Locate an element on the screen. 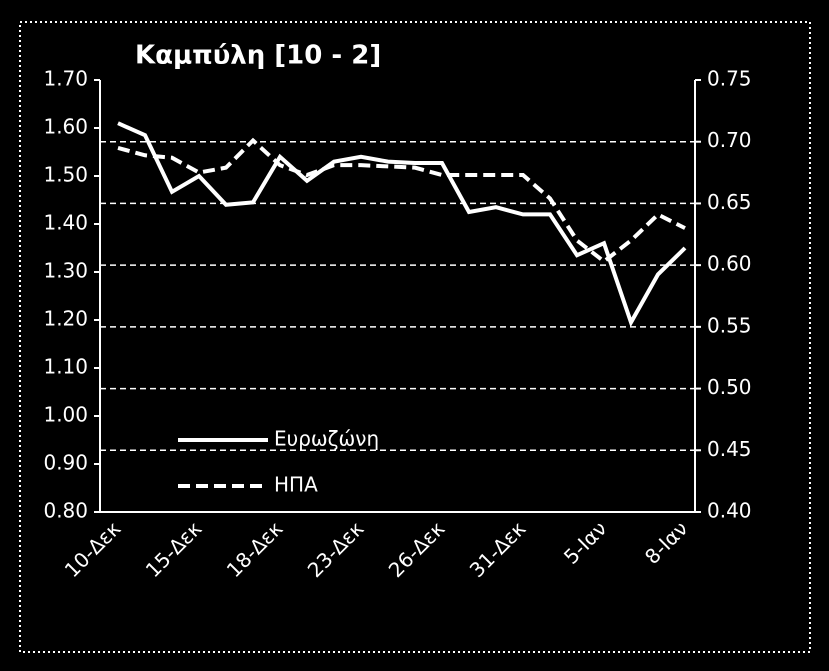 Image resolution: width=829 pixels, height=671 pixels. legend-label: Ευρωζώνη is located at coordinates (326, 439).